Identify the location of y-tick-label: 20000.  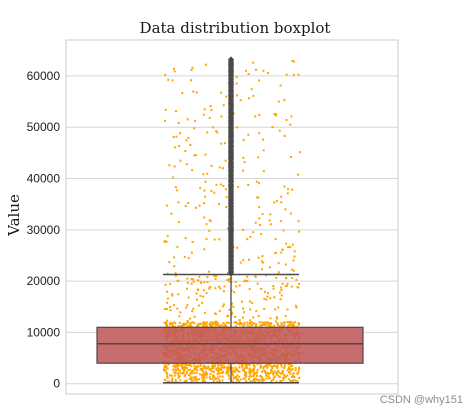
(44, 281).